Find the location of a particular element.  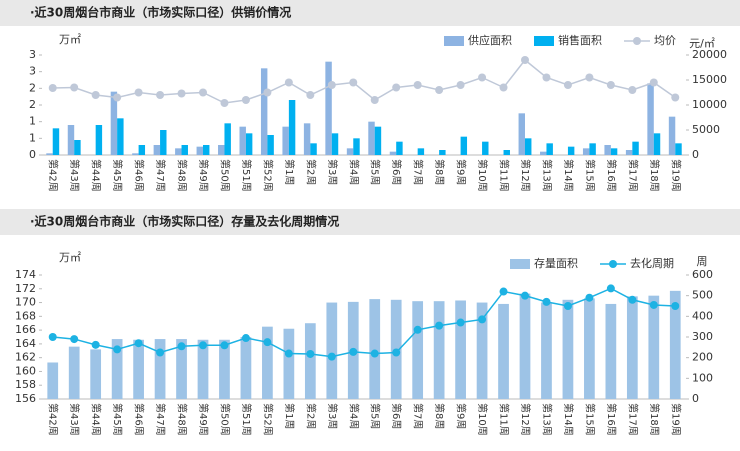

y2-axis-label: 周 is located at coordinates (702, 261).